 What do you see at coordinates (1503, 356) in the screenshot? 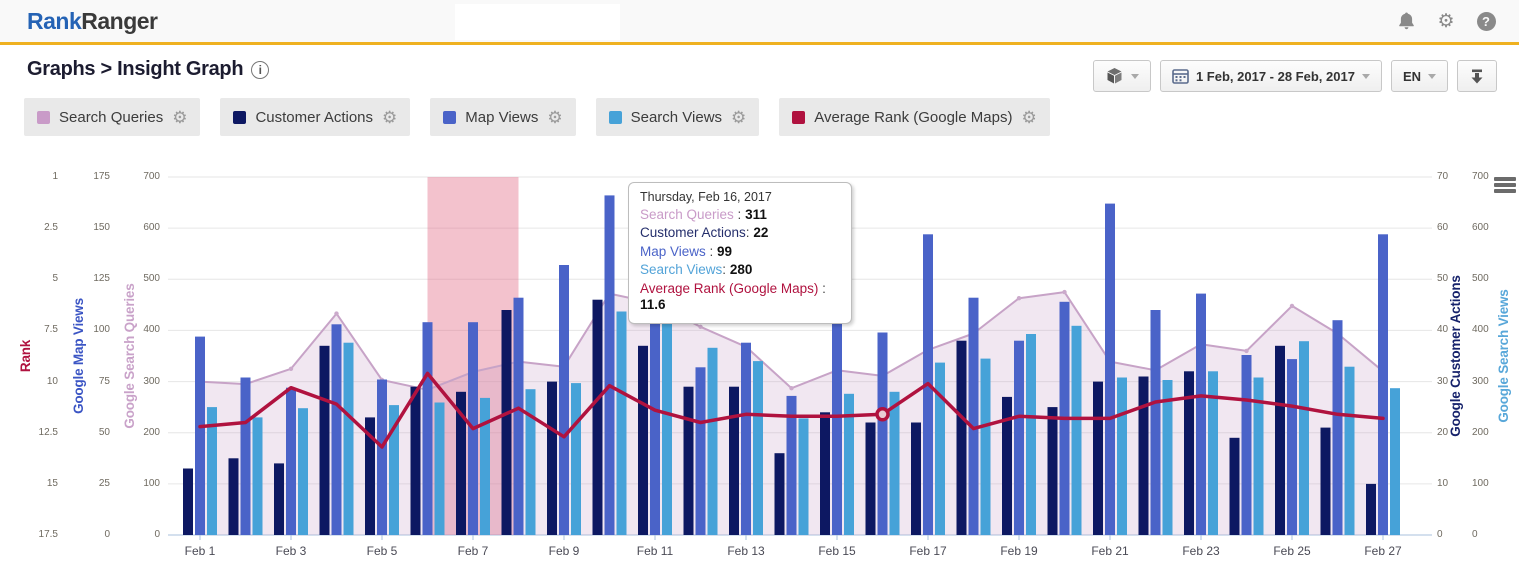
I see `axis-title-google-search-views: Google Search Views` at bounding box center [1503, 356].